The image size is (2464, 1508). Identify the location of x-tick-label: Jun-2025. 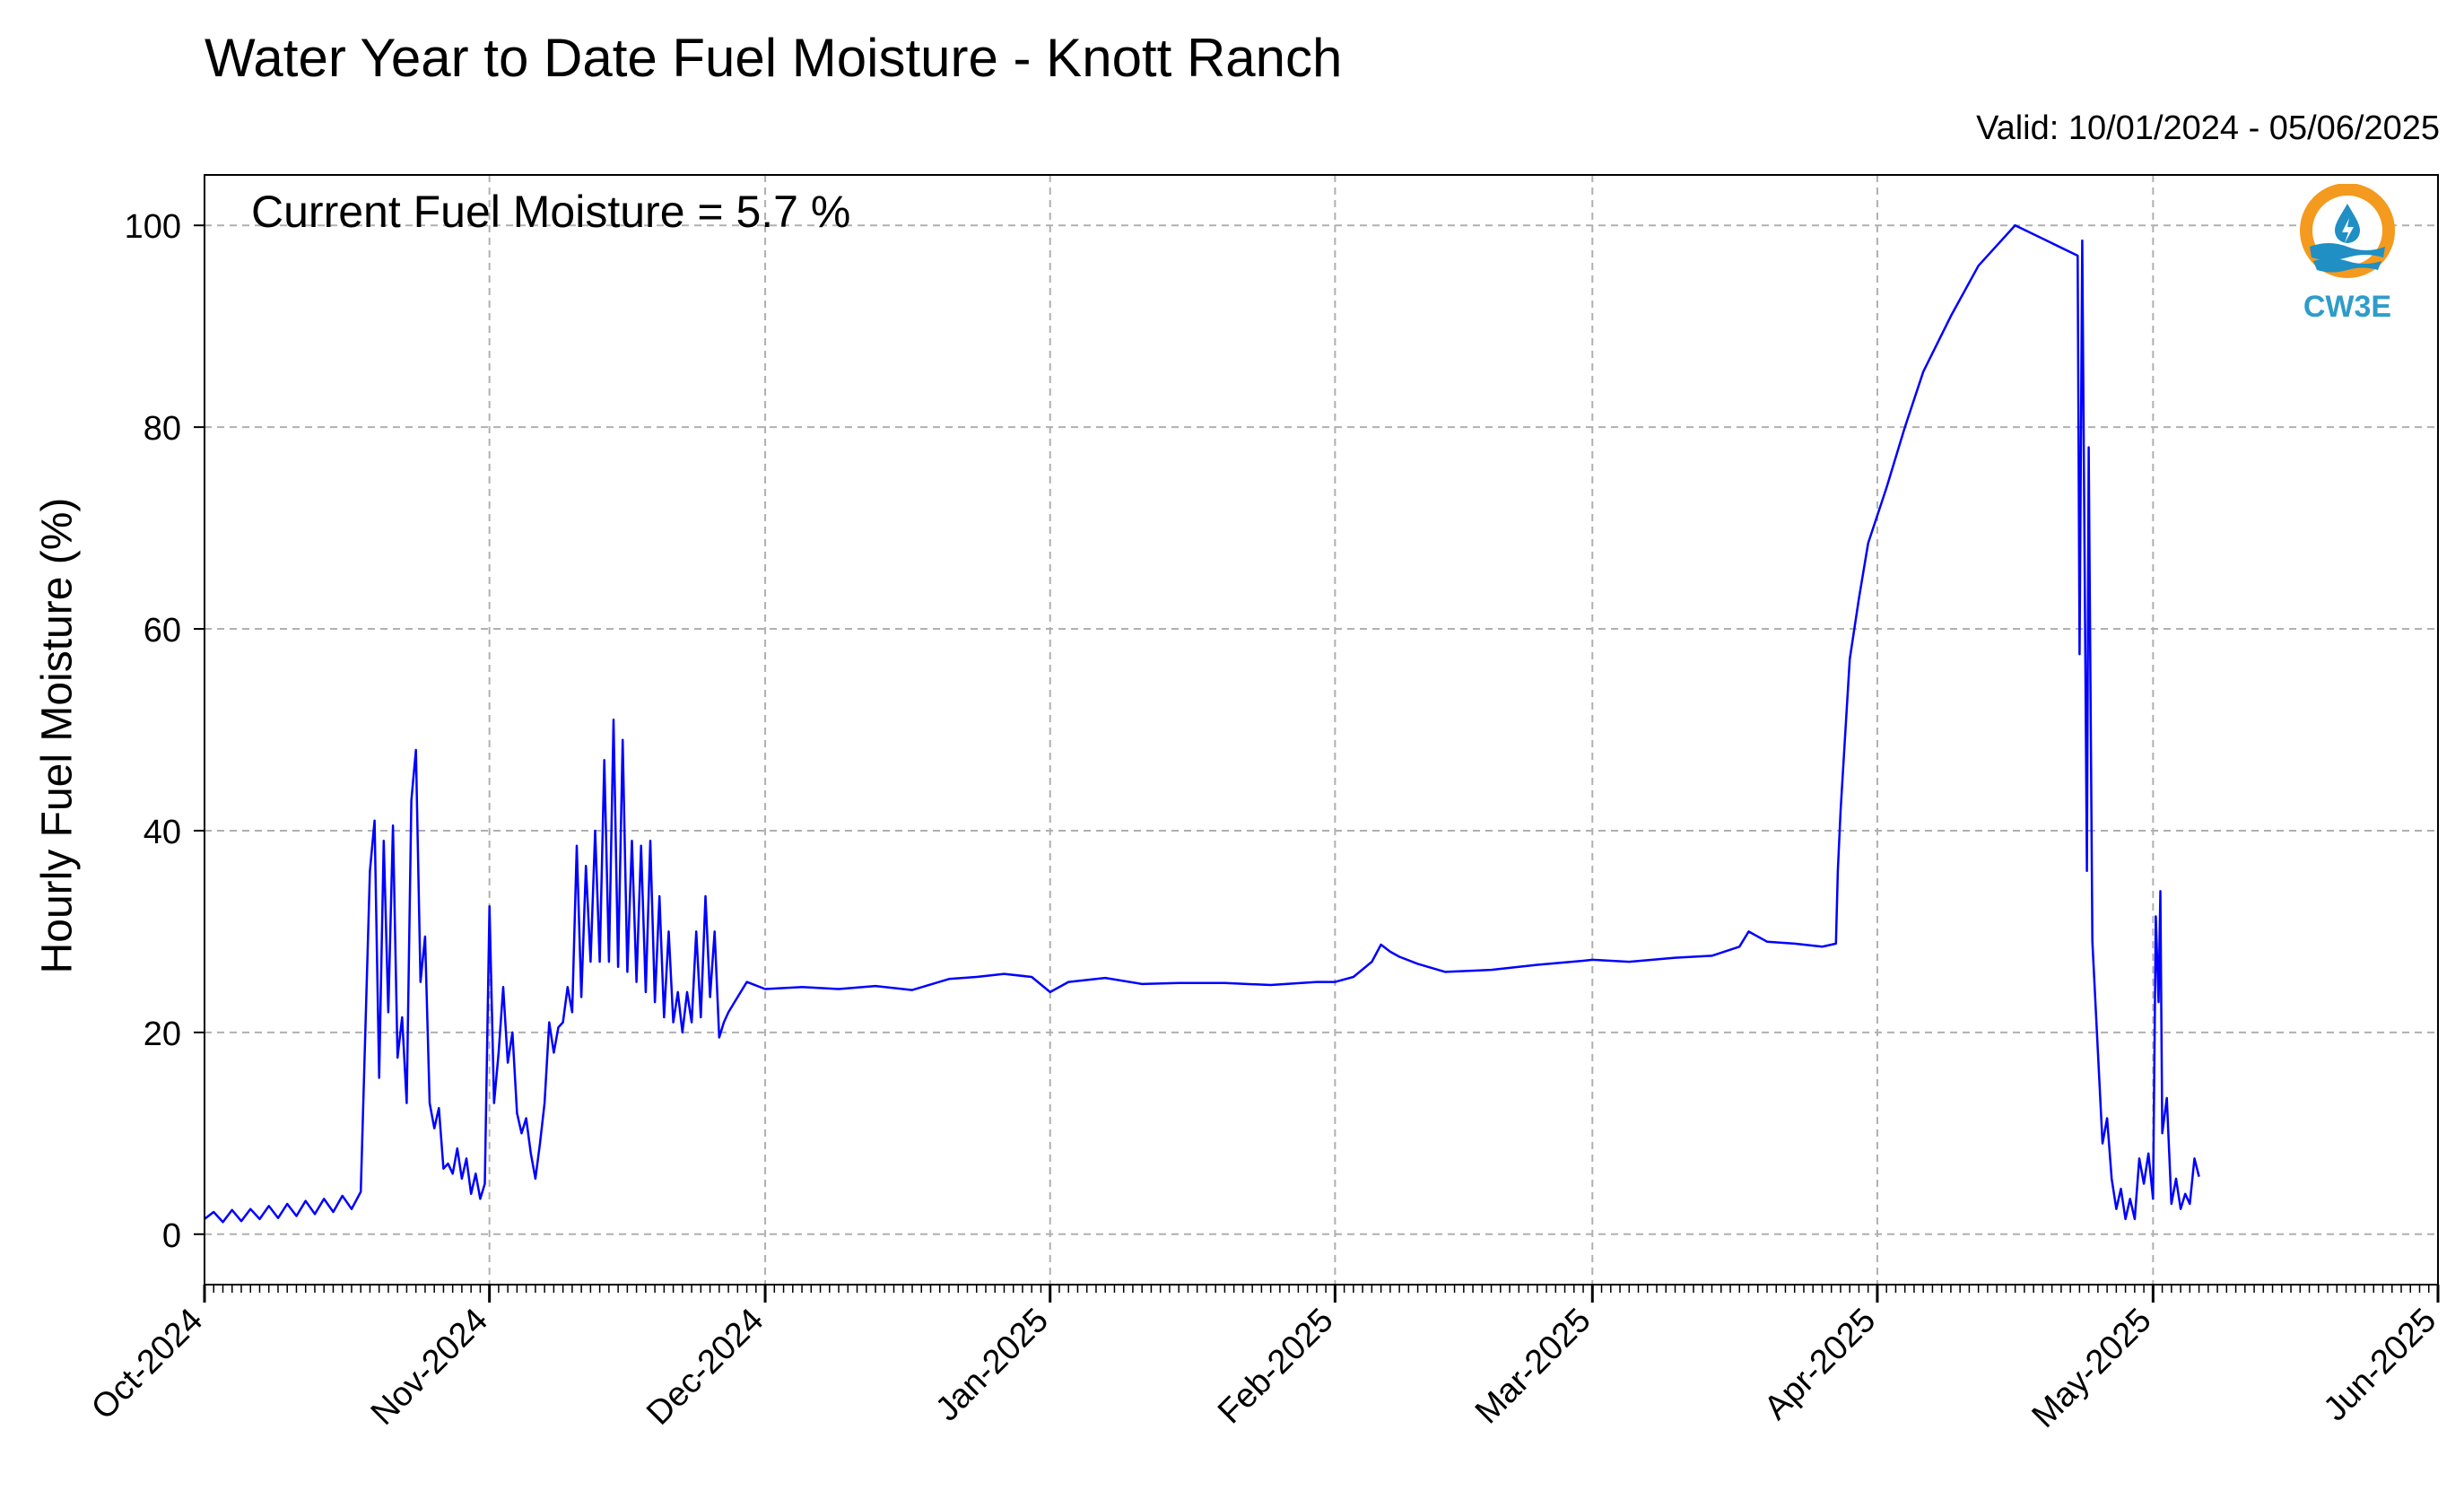
(2380, 1365).